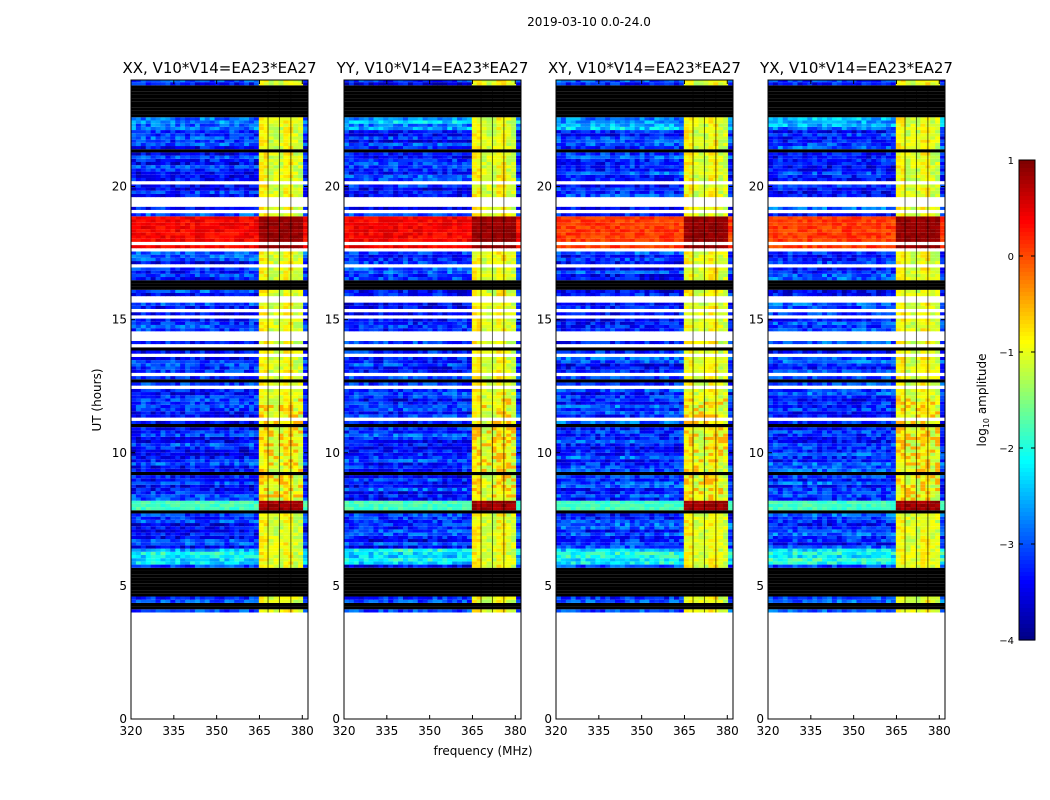  What do you see at coordinates (1006, 641) in the screenshot?
I see `colorbar-tick-label: −4` at bounding box center [1006, 641].